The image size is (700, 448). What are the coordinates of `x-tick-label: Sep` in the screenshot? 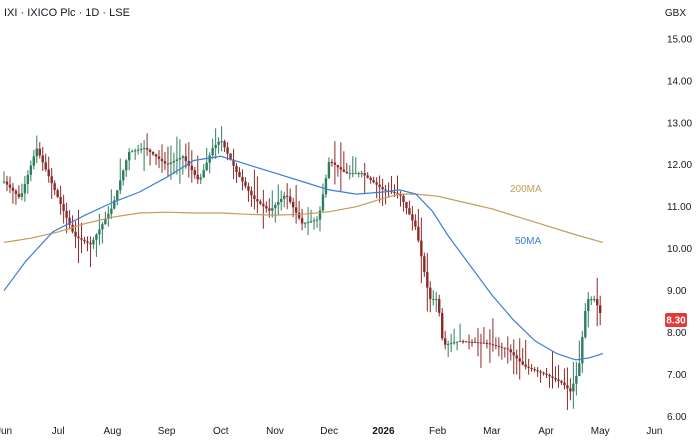 It's located at (167, 431).